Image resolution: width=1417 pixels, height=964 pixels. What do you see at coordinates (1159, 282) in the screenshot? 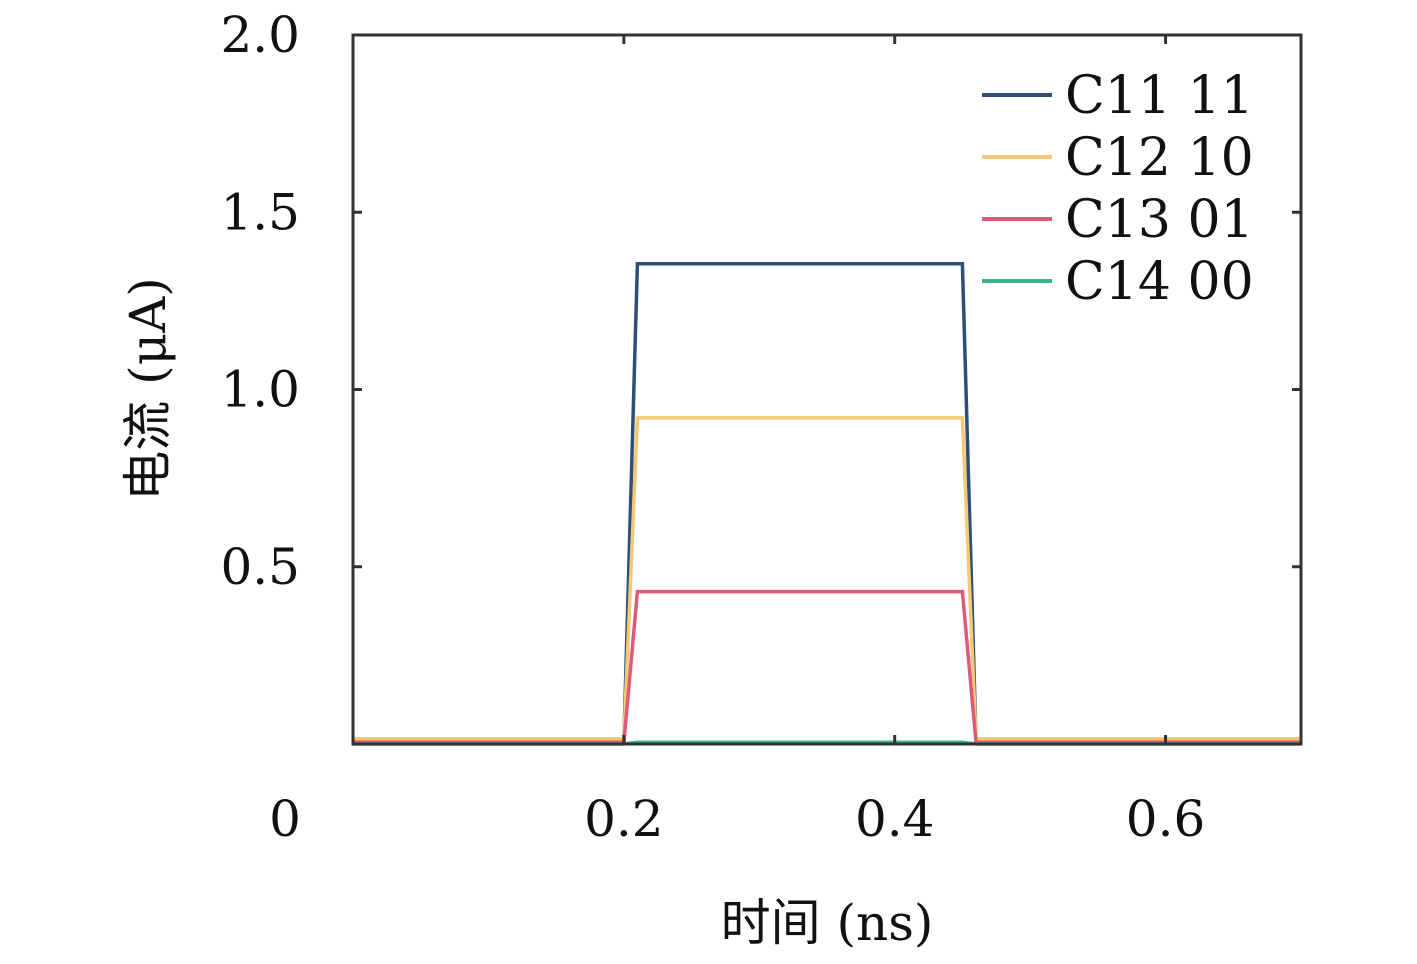
I see `legend-label: C14 00` at bounding box center [1159, 282].